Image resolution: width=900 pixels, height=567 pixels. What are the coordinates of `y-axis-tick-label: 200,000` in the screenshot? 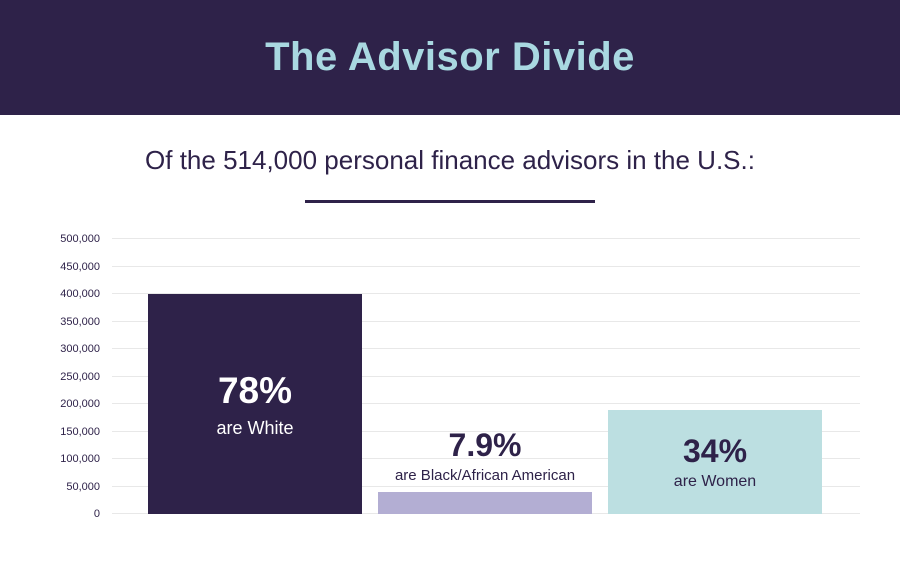 It's located at (80, 404).